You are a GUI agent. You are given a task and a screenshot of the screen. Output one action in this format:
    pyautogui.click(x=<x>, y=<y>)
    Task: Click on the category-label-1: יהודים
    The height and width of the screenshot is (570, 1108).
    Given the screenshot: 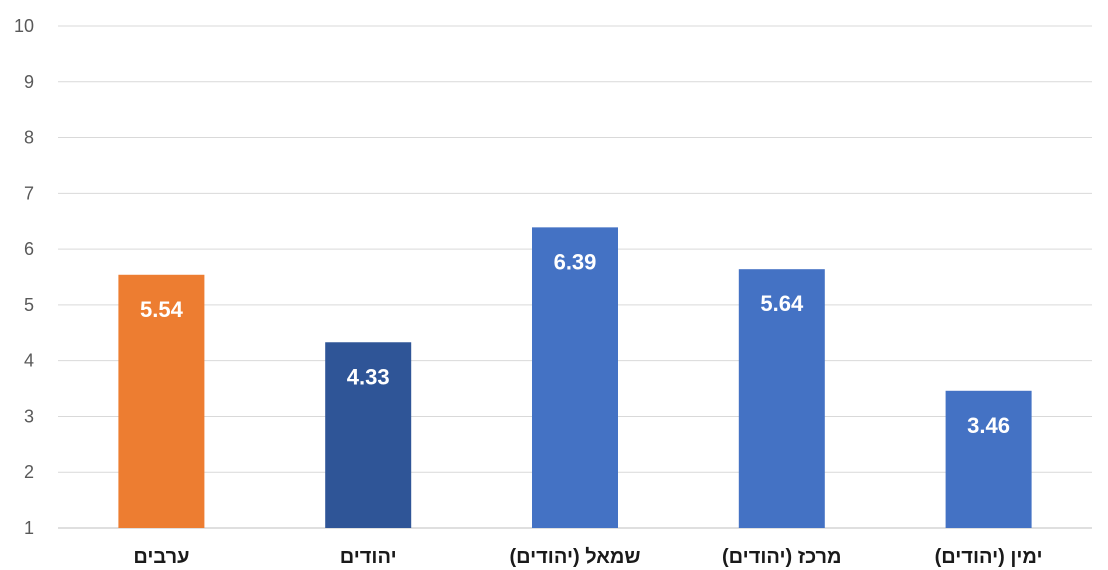 What is the action you would take?
    pyautogui.click(x=368, y=557)
    